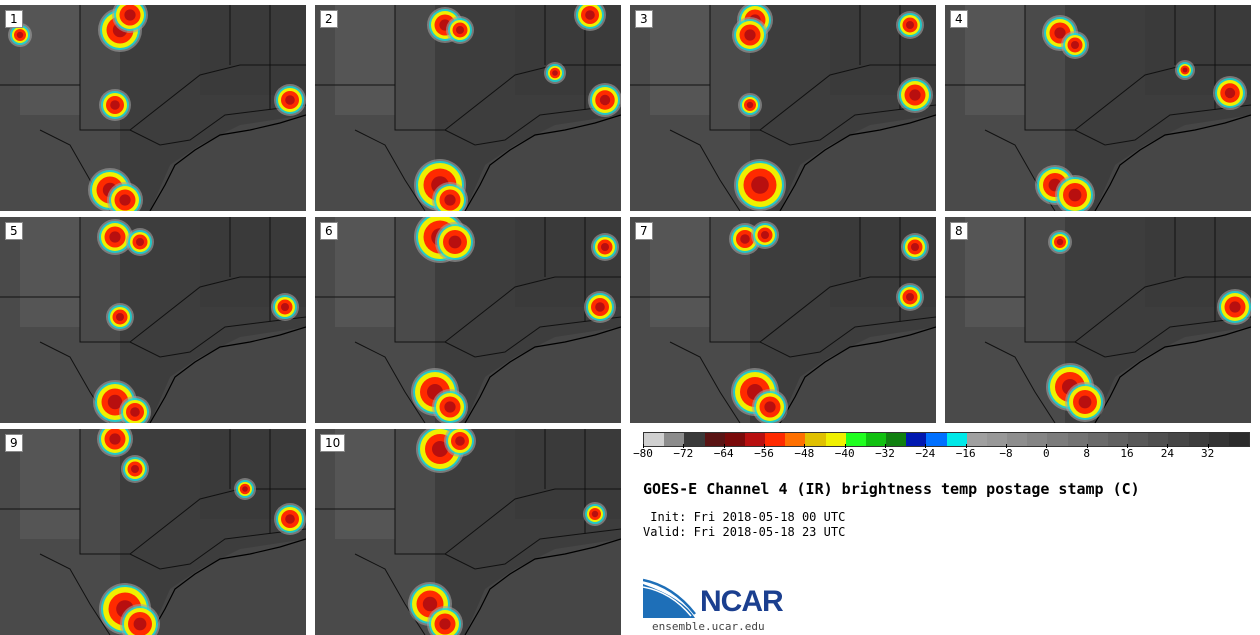  I want to click on colorbar-ticks: −80 −72 −64 −56 −48 −40 −32 −24 −16 −8 0 8 16 24 32, so click(940, 455).